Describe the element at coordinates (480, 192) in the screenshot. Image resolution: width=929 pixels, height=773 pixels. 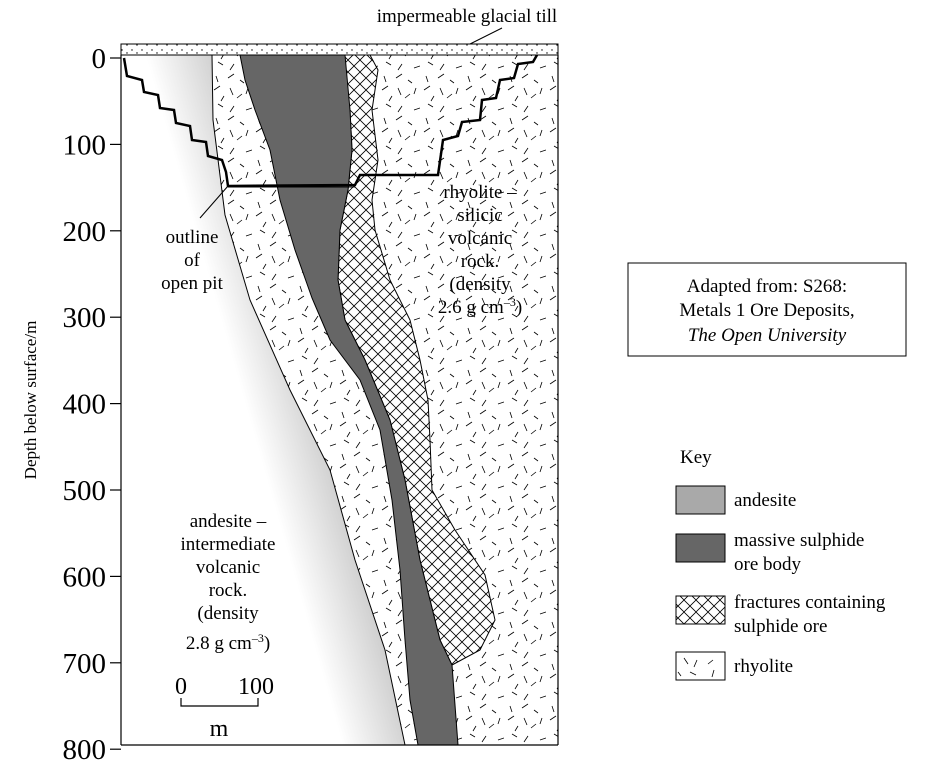
I see `rhyolite-label-line1: rhyolite –` at that location.